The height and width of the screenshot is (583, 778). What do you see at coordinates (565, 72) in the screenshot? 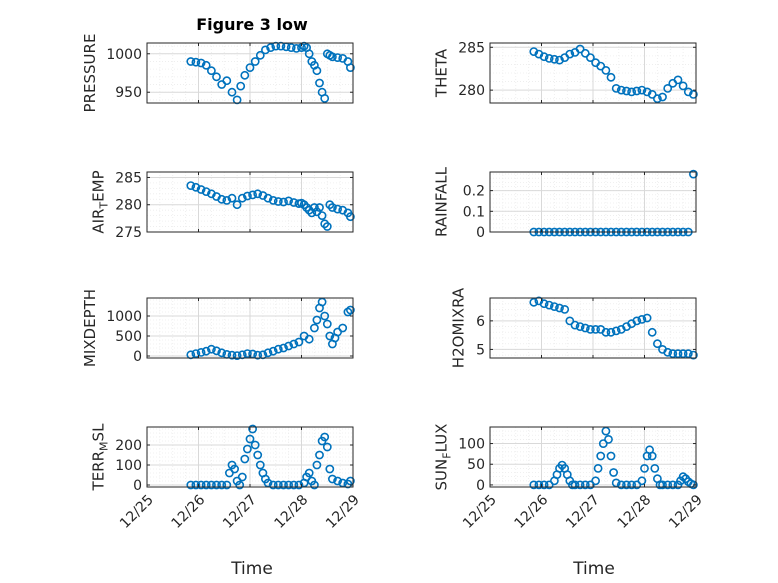
I see `theta-axes: 280 285 THETA` at bounding box center [565, 72].